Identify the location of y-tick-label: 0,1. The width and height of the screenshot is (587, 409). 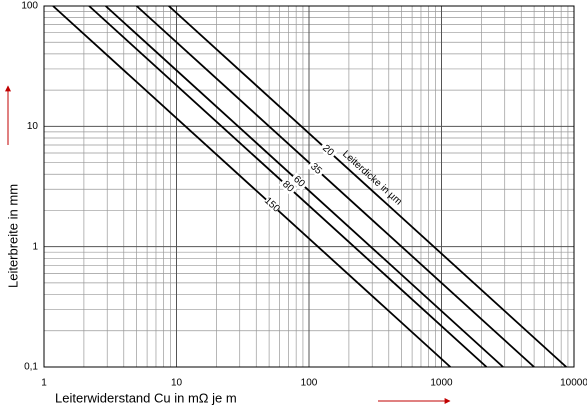
(31, 367).